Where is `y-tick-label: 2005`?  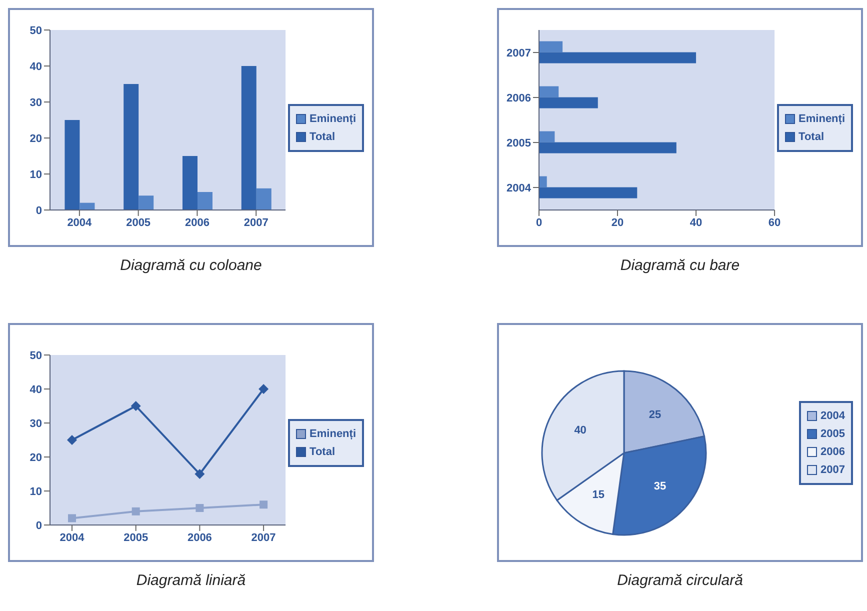 y-tick-label: 2005 is located at coordinates (518, 143).